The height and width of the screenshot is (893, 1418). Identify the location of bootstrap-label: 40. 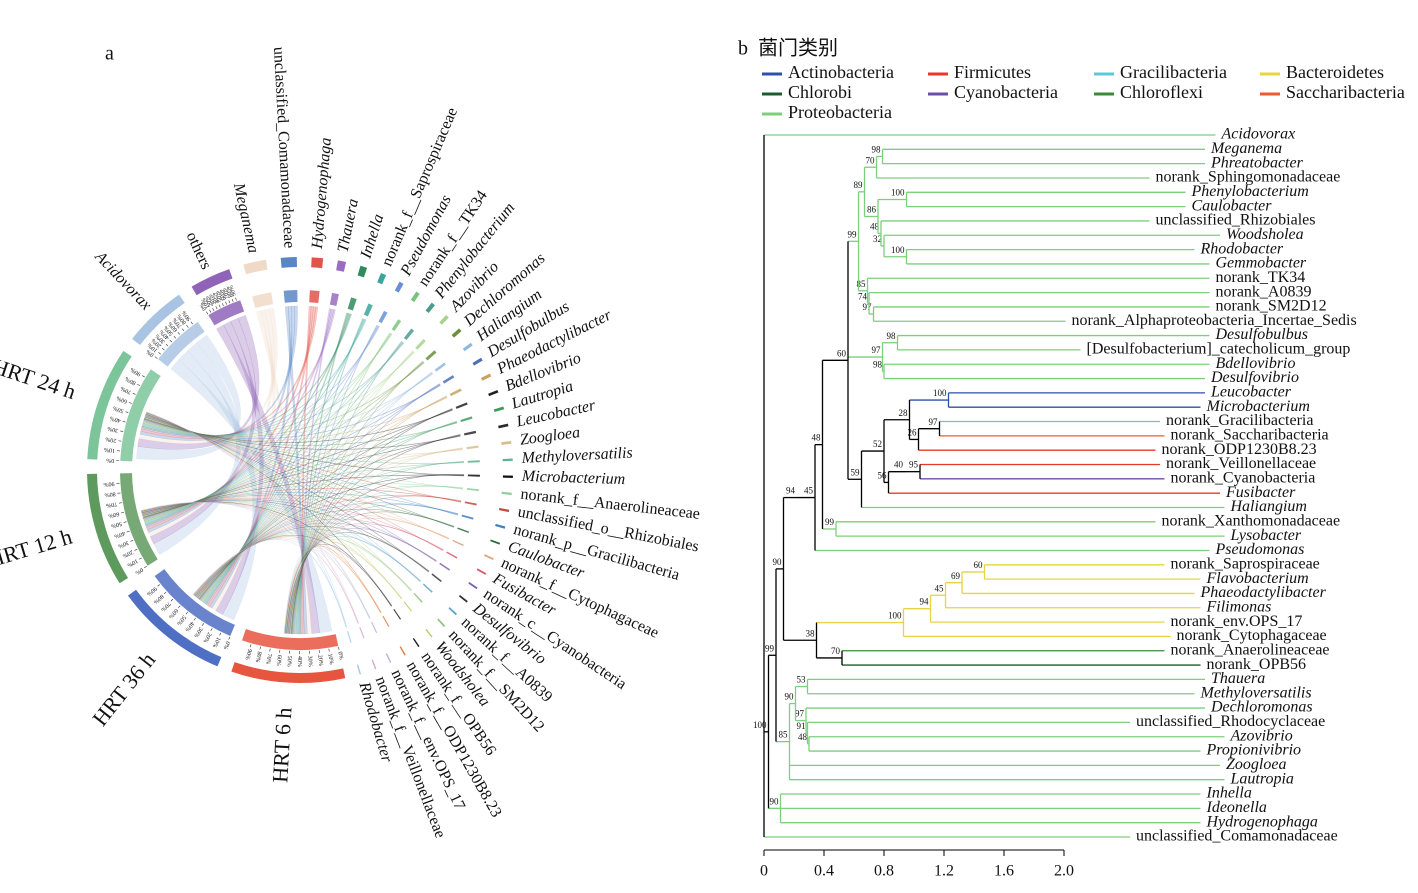
(899, 465).